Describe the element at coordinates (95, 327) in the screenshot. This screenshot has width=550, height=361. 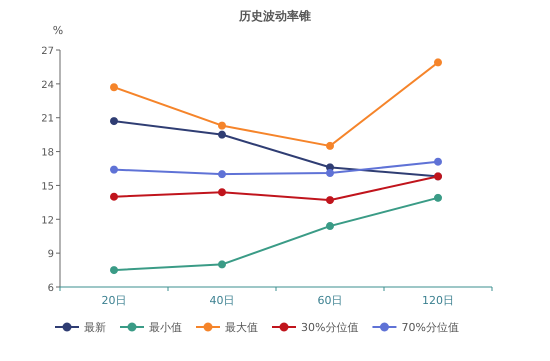
I see `legend-label: 最新` at that location.